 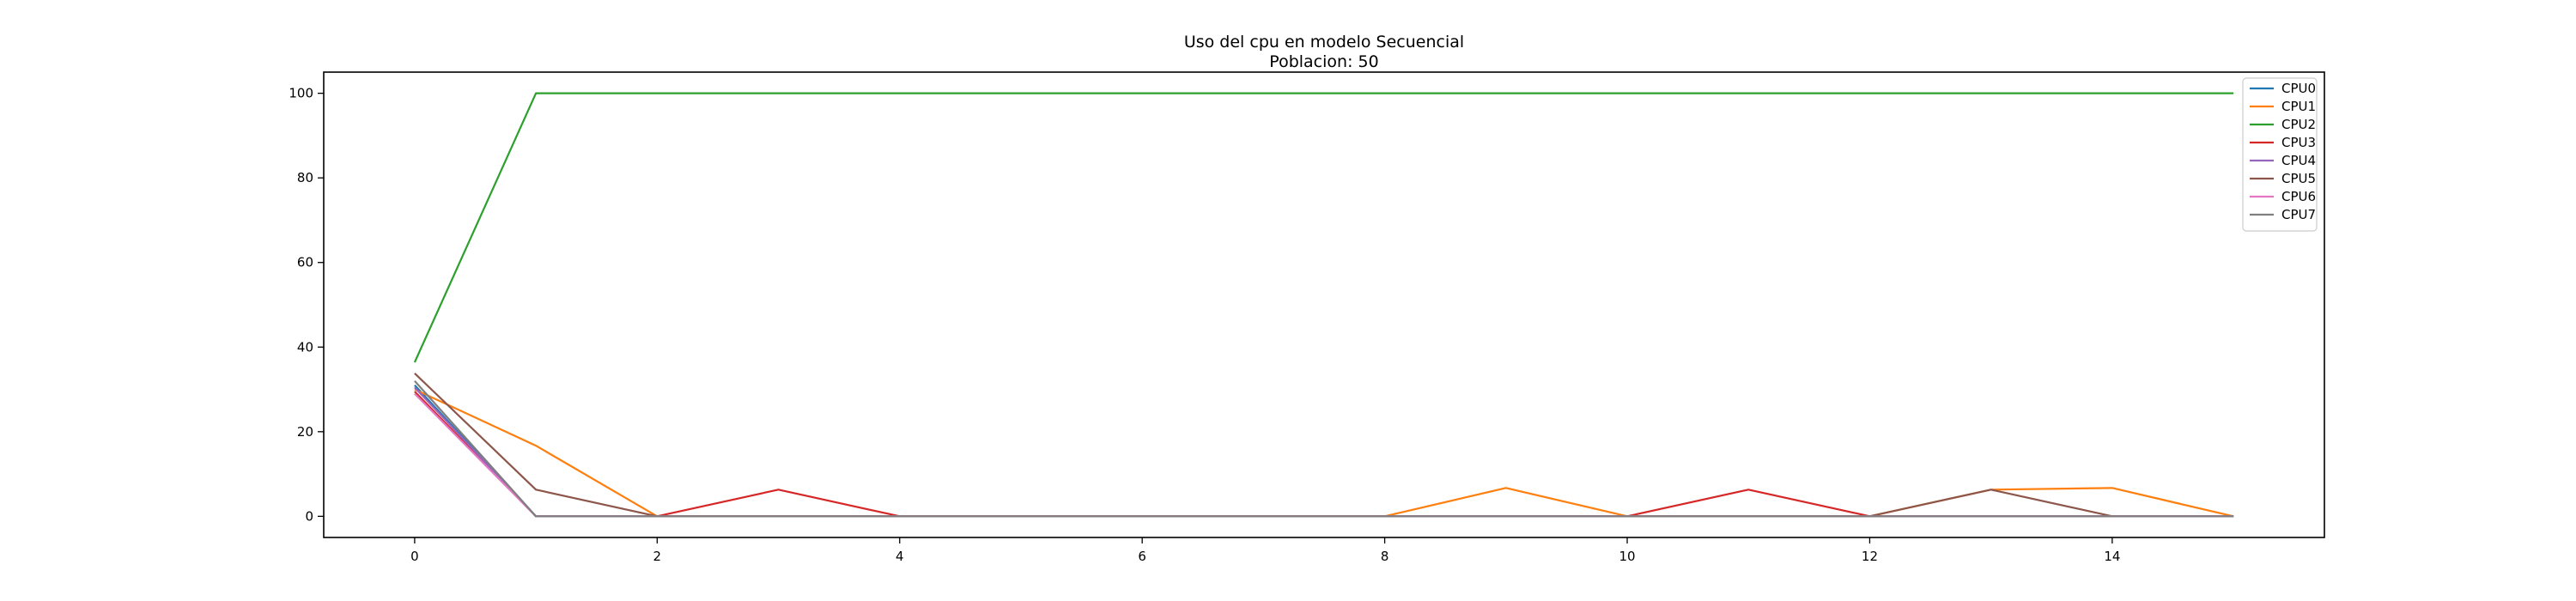 What do you see at coordinates (1142, 556) in the screenshot?
I see `x-tick-label: 6` at bounding box center [1142, 556].